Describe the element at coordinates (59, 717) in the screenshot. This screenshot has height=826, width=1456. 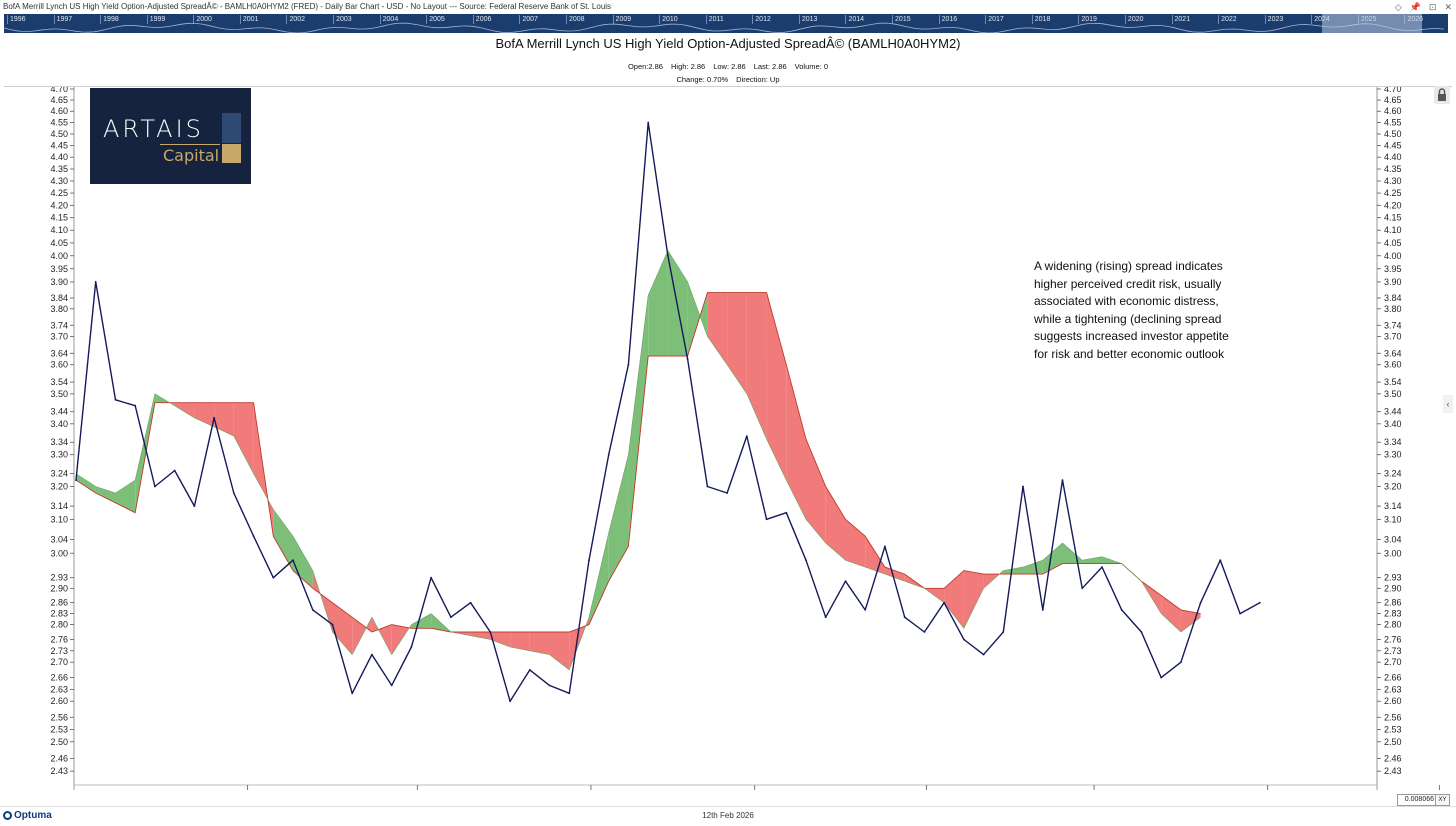
I see `y-tick-label-left: 2.56` at that location.